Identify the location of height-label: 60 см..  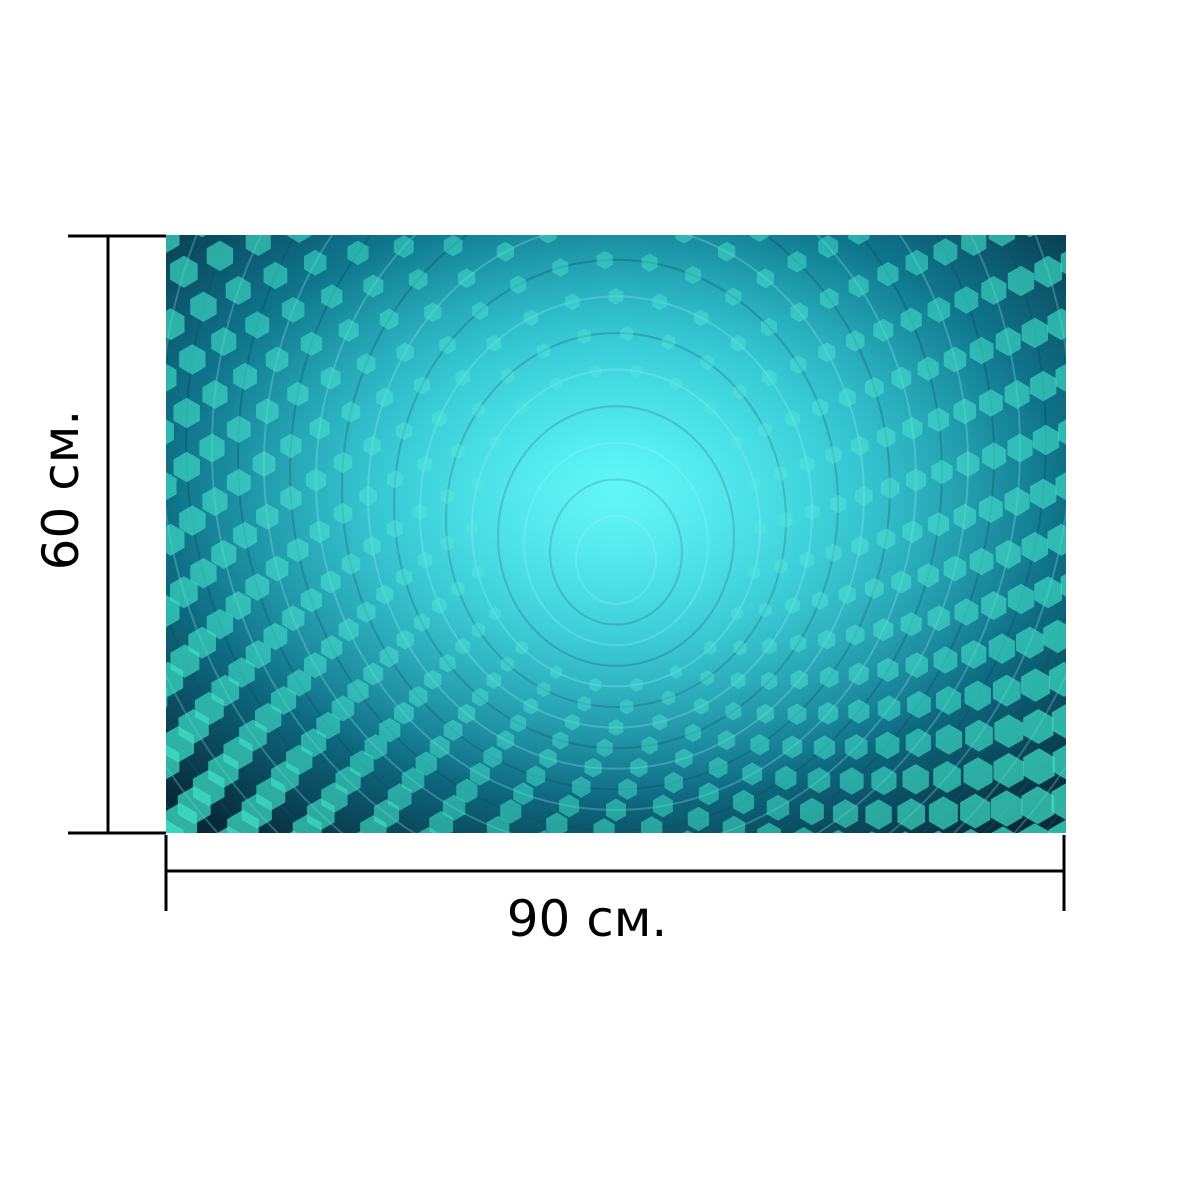
(61, 490).